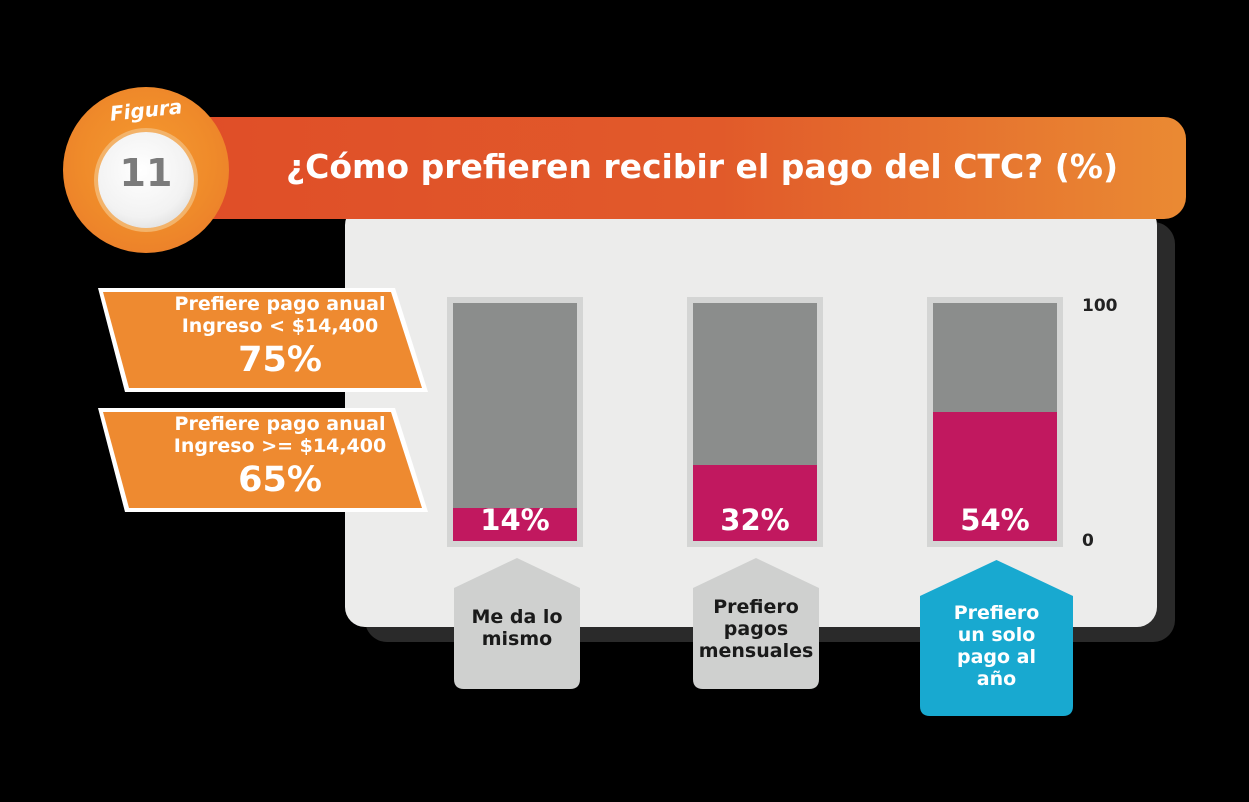  Describe the element at coordinates (515, 520) in the screenshot. I see `bar-value-label: 14%` at that location.